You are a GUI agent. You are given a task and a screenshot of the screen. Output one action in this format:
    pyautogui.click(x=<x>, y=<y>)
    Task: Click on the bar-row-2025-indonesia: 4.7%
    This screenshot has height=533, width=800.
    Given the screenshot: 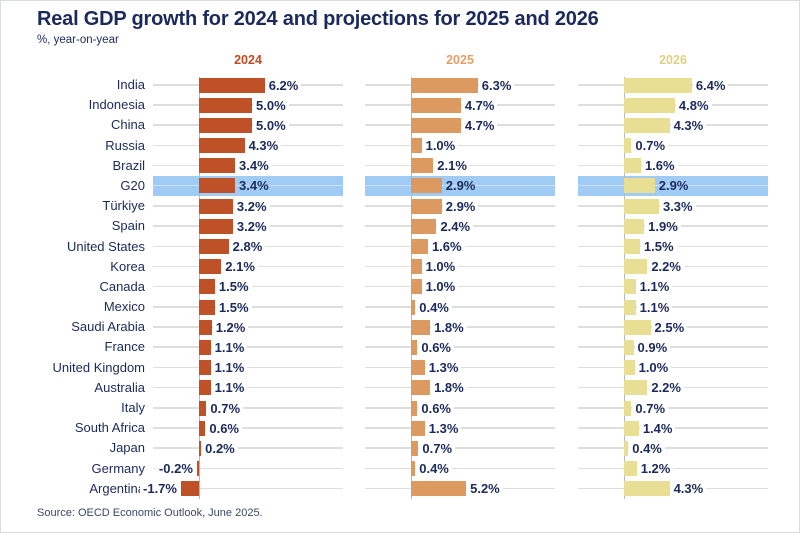 What is the action you would take?
    pyautogui.click(x=460, y=105)
    